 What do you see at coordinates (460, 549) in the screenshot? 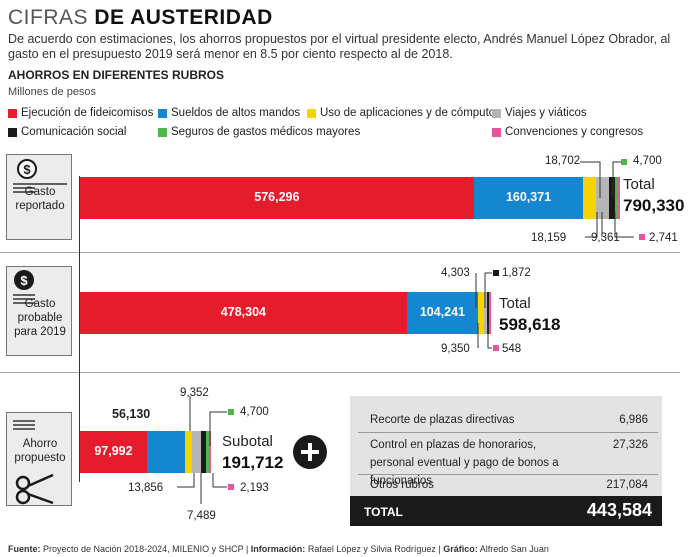
I see `footer-graphic-label: Gráfico:` at bounding box center [460, 549].